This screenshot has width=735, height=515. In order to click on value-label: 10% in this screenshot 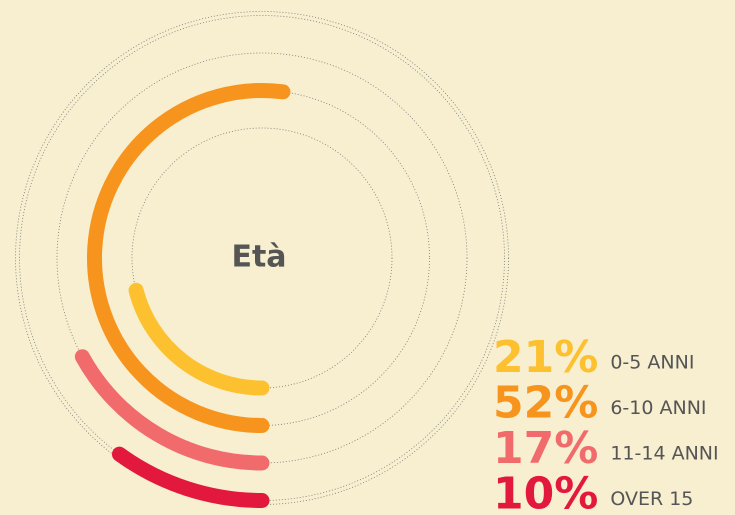, I will do `click(545, 492)`.